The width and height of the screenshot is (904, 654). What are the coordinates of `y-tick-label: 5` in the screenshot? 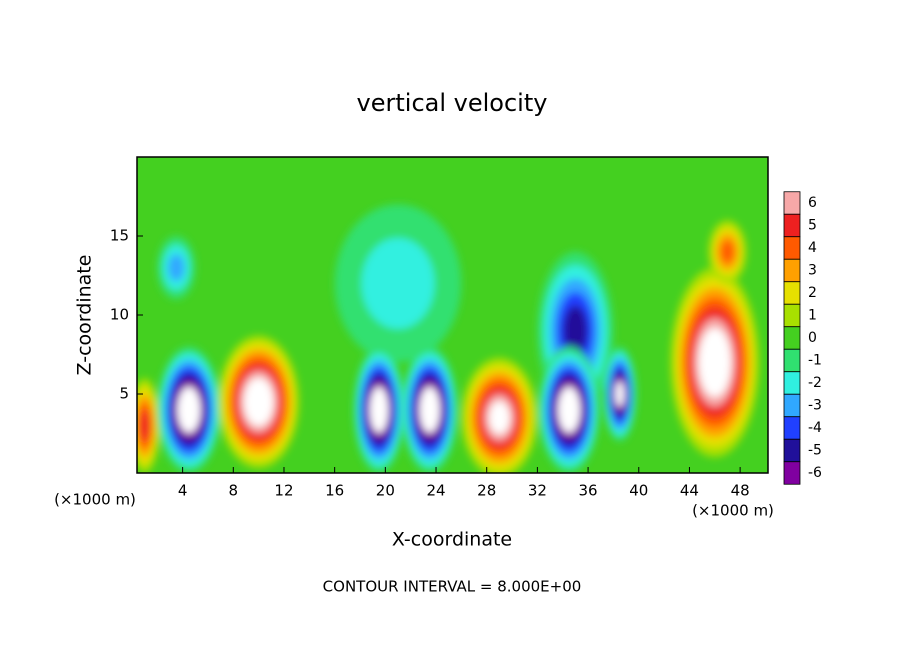 It's located at (124, 394).